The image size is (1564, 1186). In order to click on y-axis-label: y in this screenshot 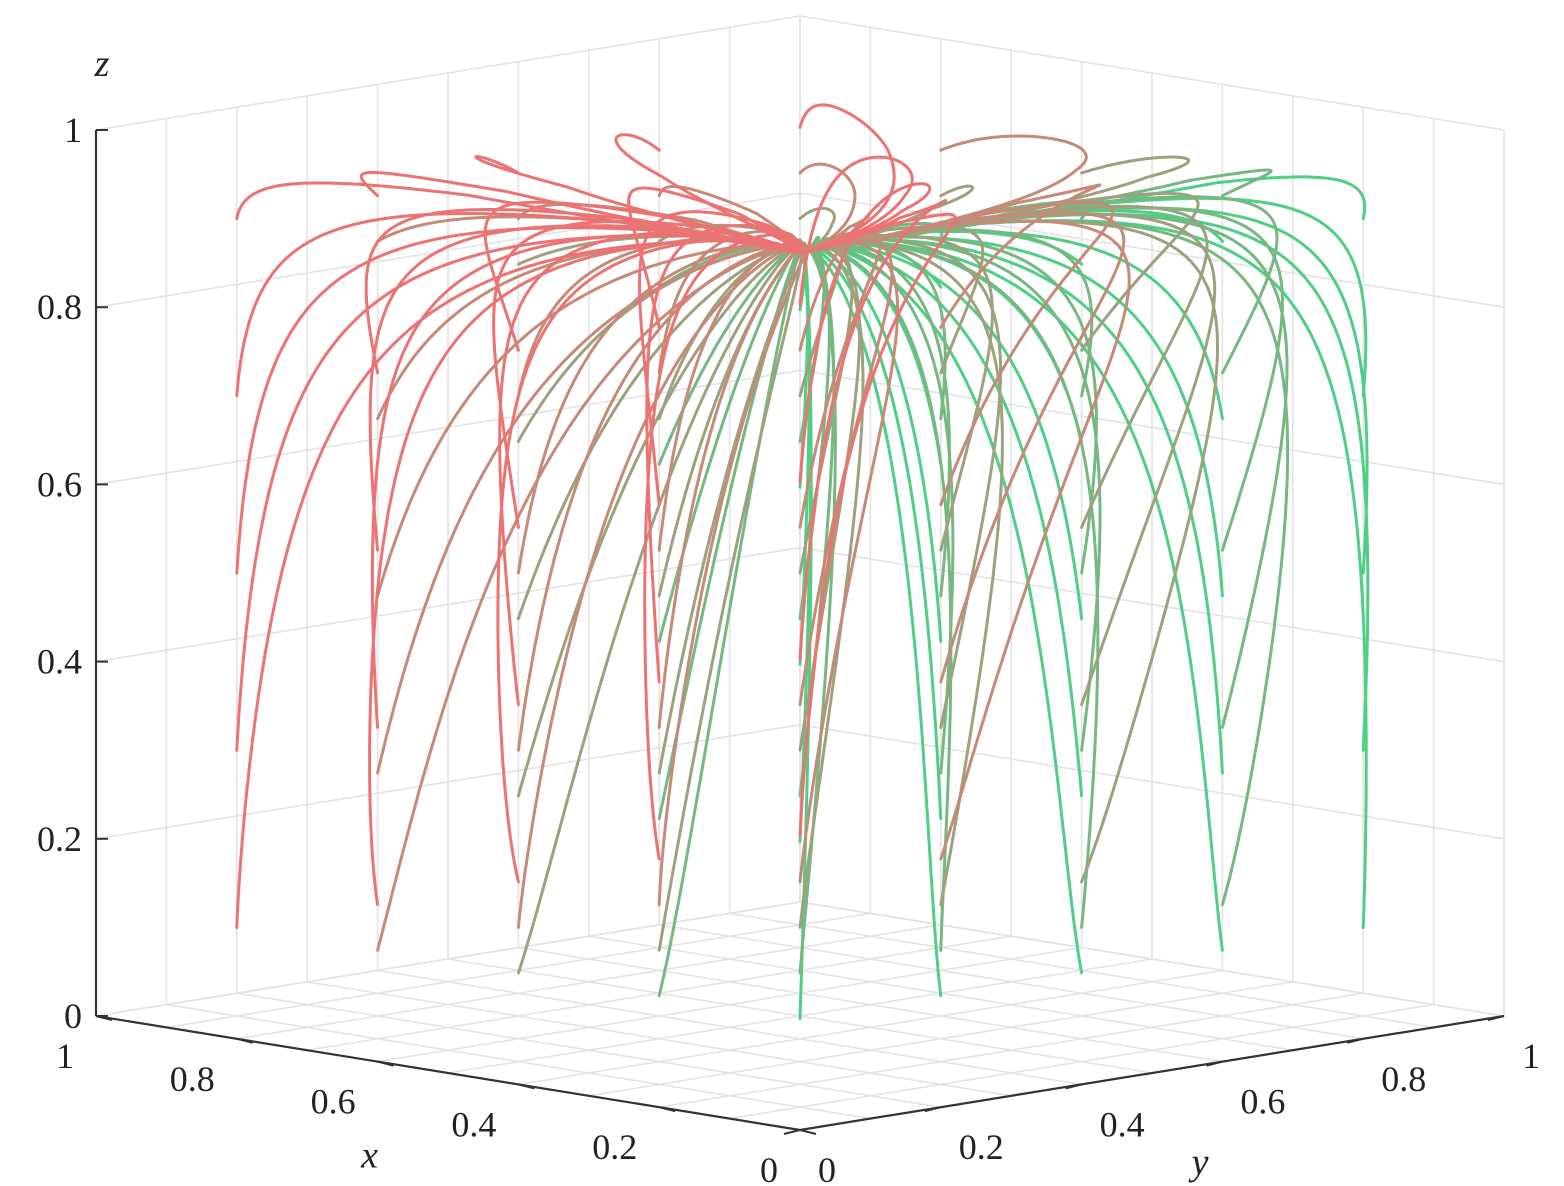, I will do `click(1198, 1163)`.